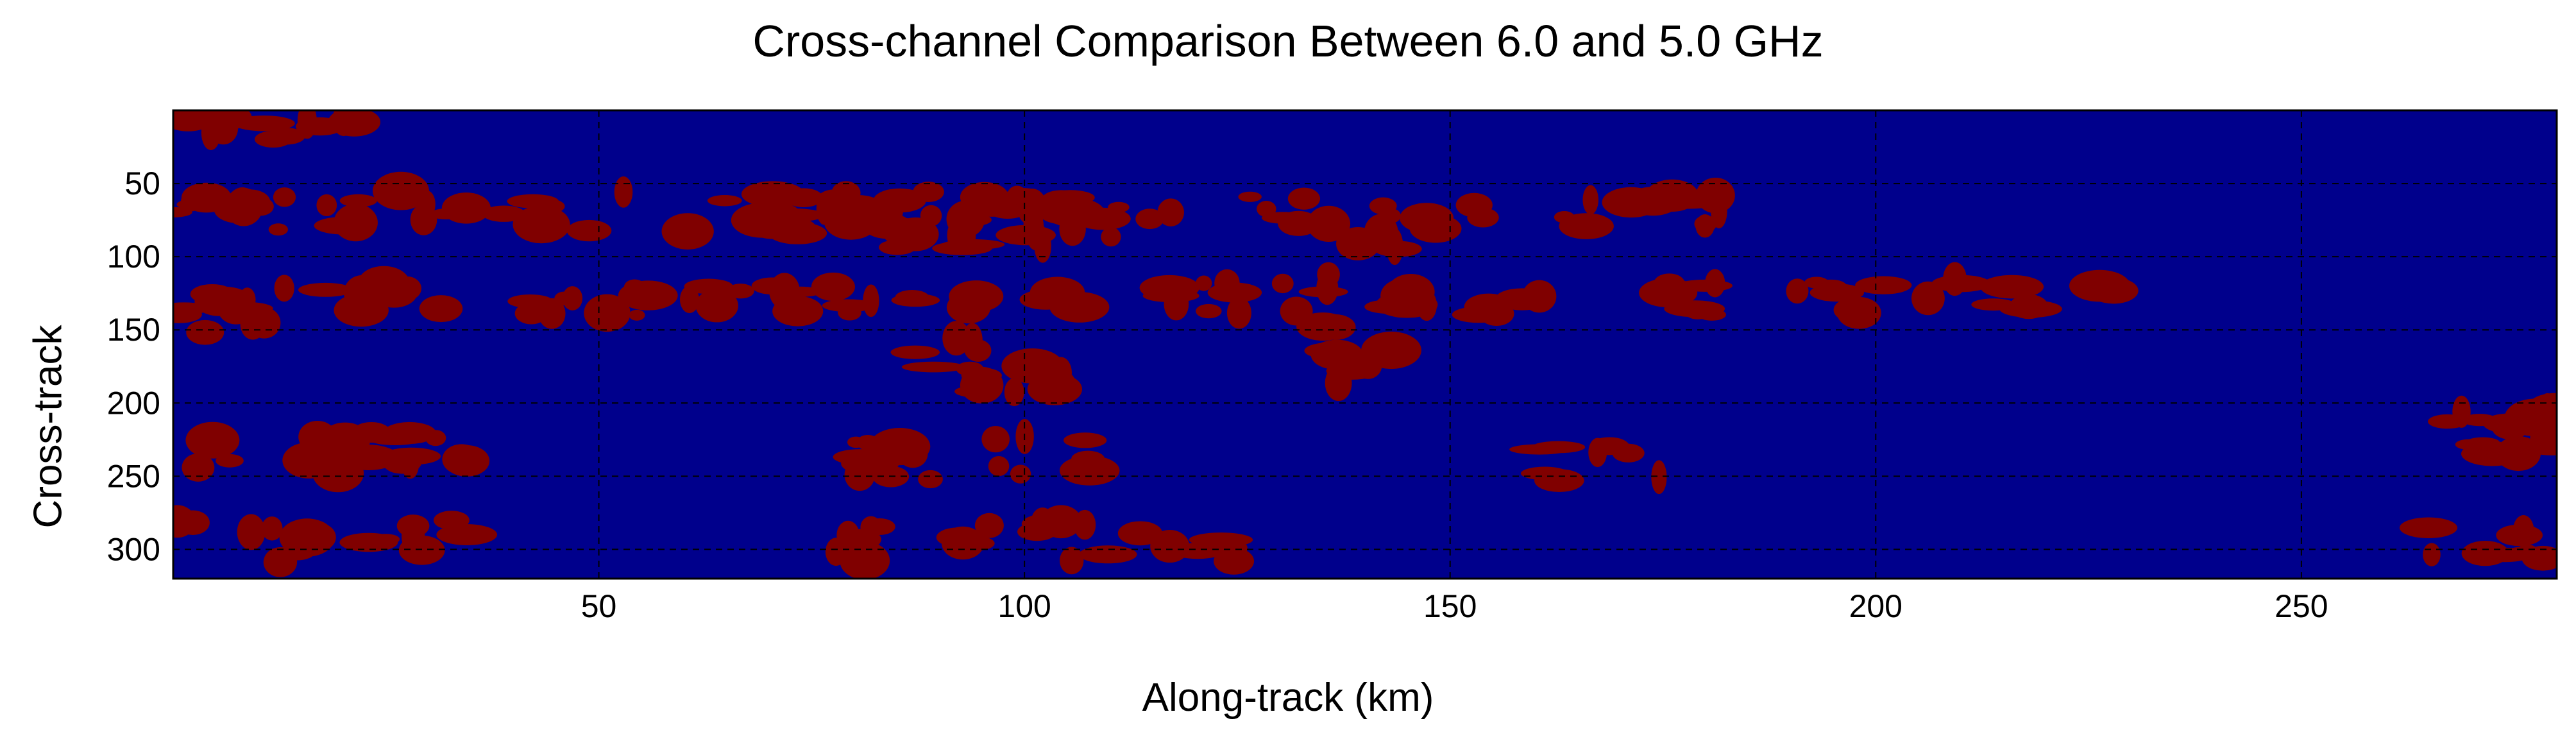  What do you see at coordinates (2301, 606) in the screenshot?
I see `x-tick-label: 250` at bounding box center [2301, 606].